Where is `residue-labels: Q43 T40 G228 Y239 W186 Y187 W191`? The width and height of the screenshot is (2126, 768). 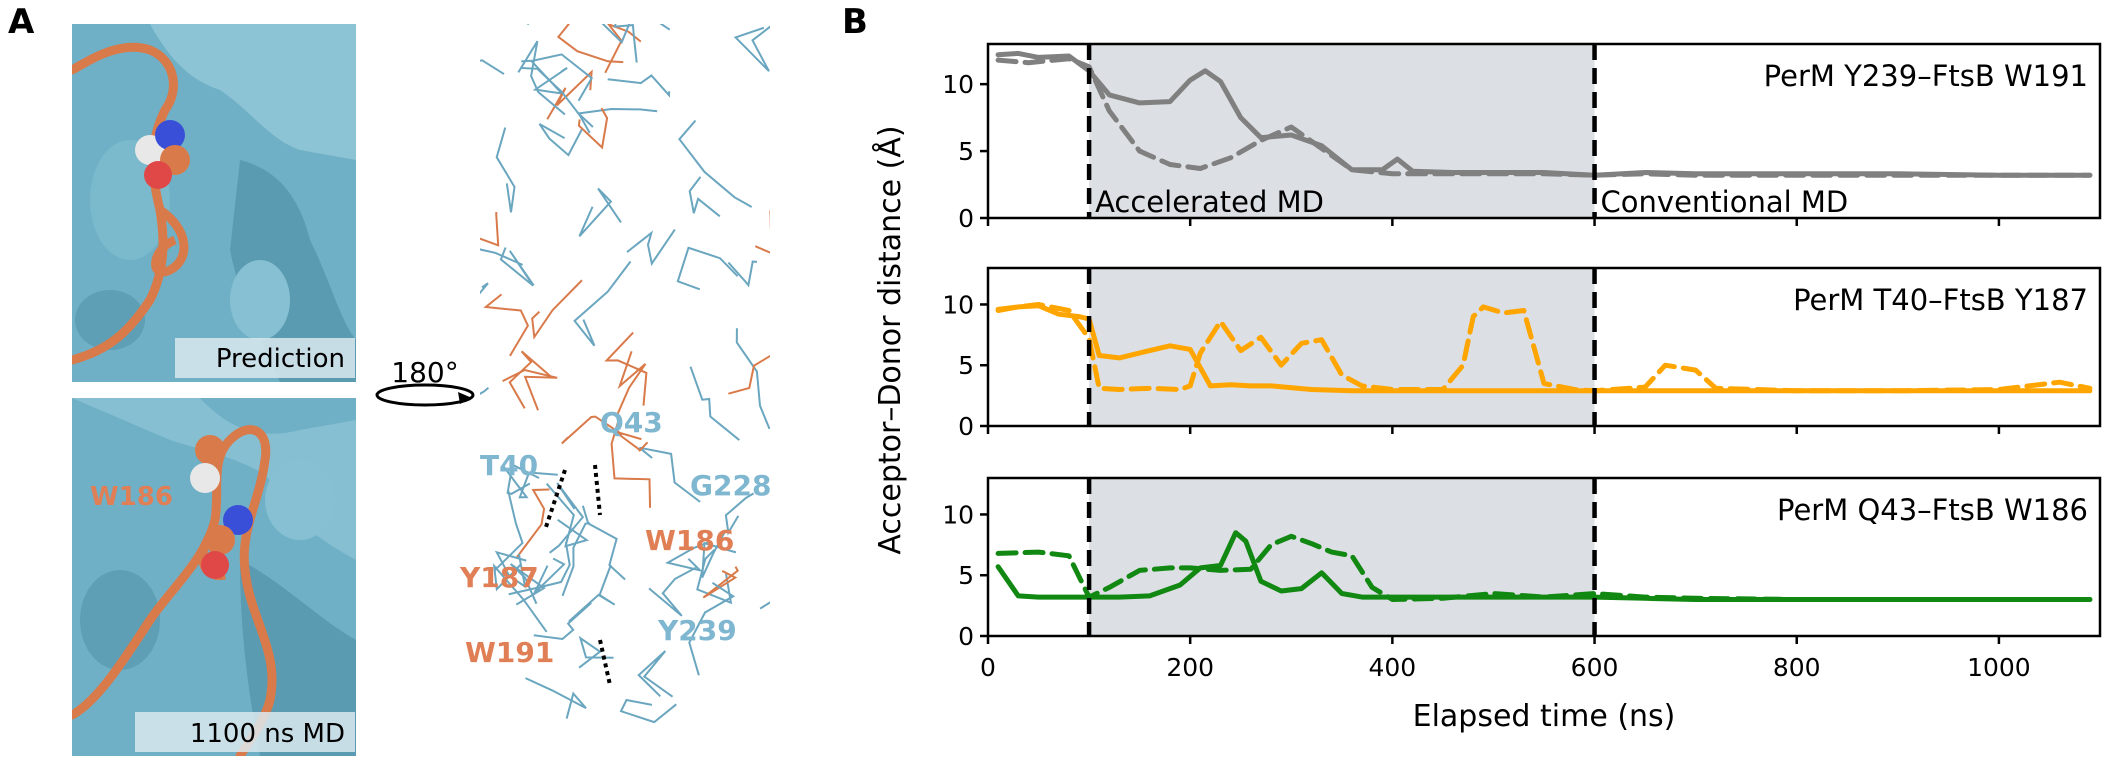
residue-labels: Q43 T40 G228 Y239 W186 Y187 W191 is located at coordinates (615, 537).